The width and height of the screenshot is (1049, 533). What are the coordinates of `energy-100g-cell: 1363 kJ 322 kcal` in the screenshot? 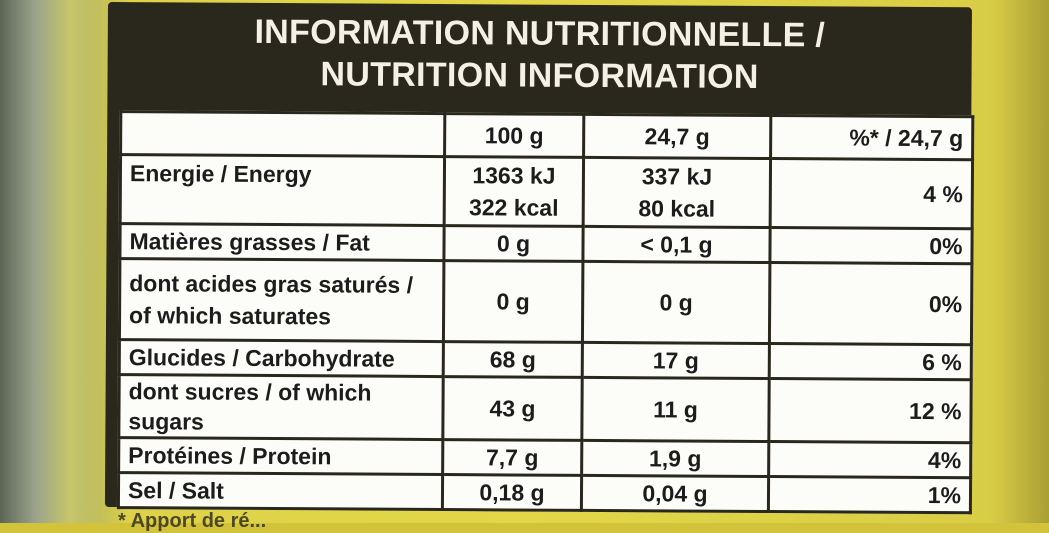 It's located at (514, 191).